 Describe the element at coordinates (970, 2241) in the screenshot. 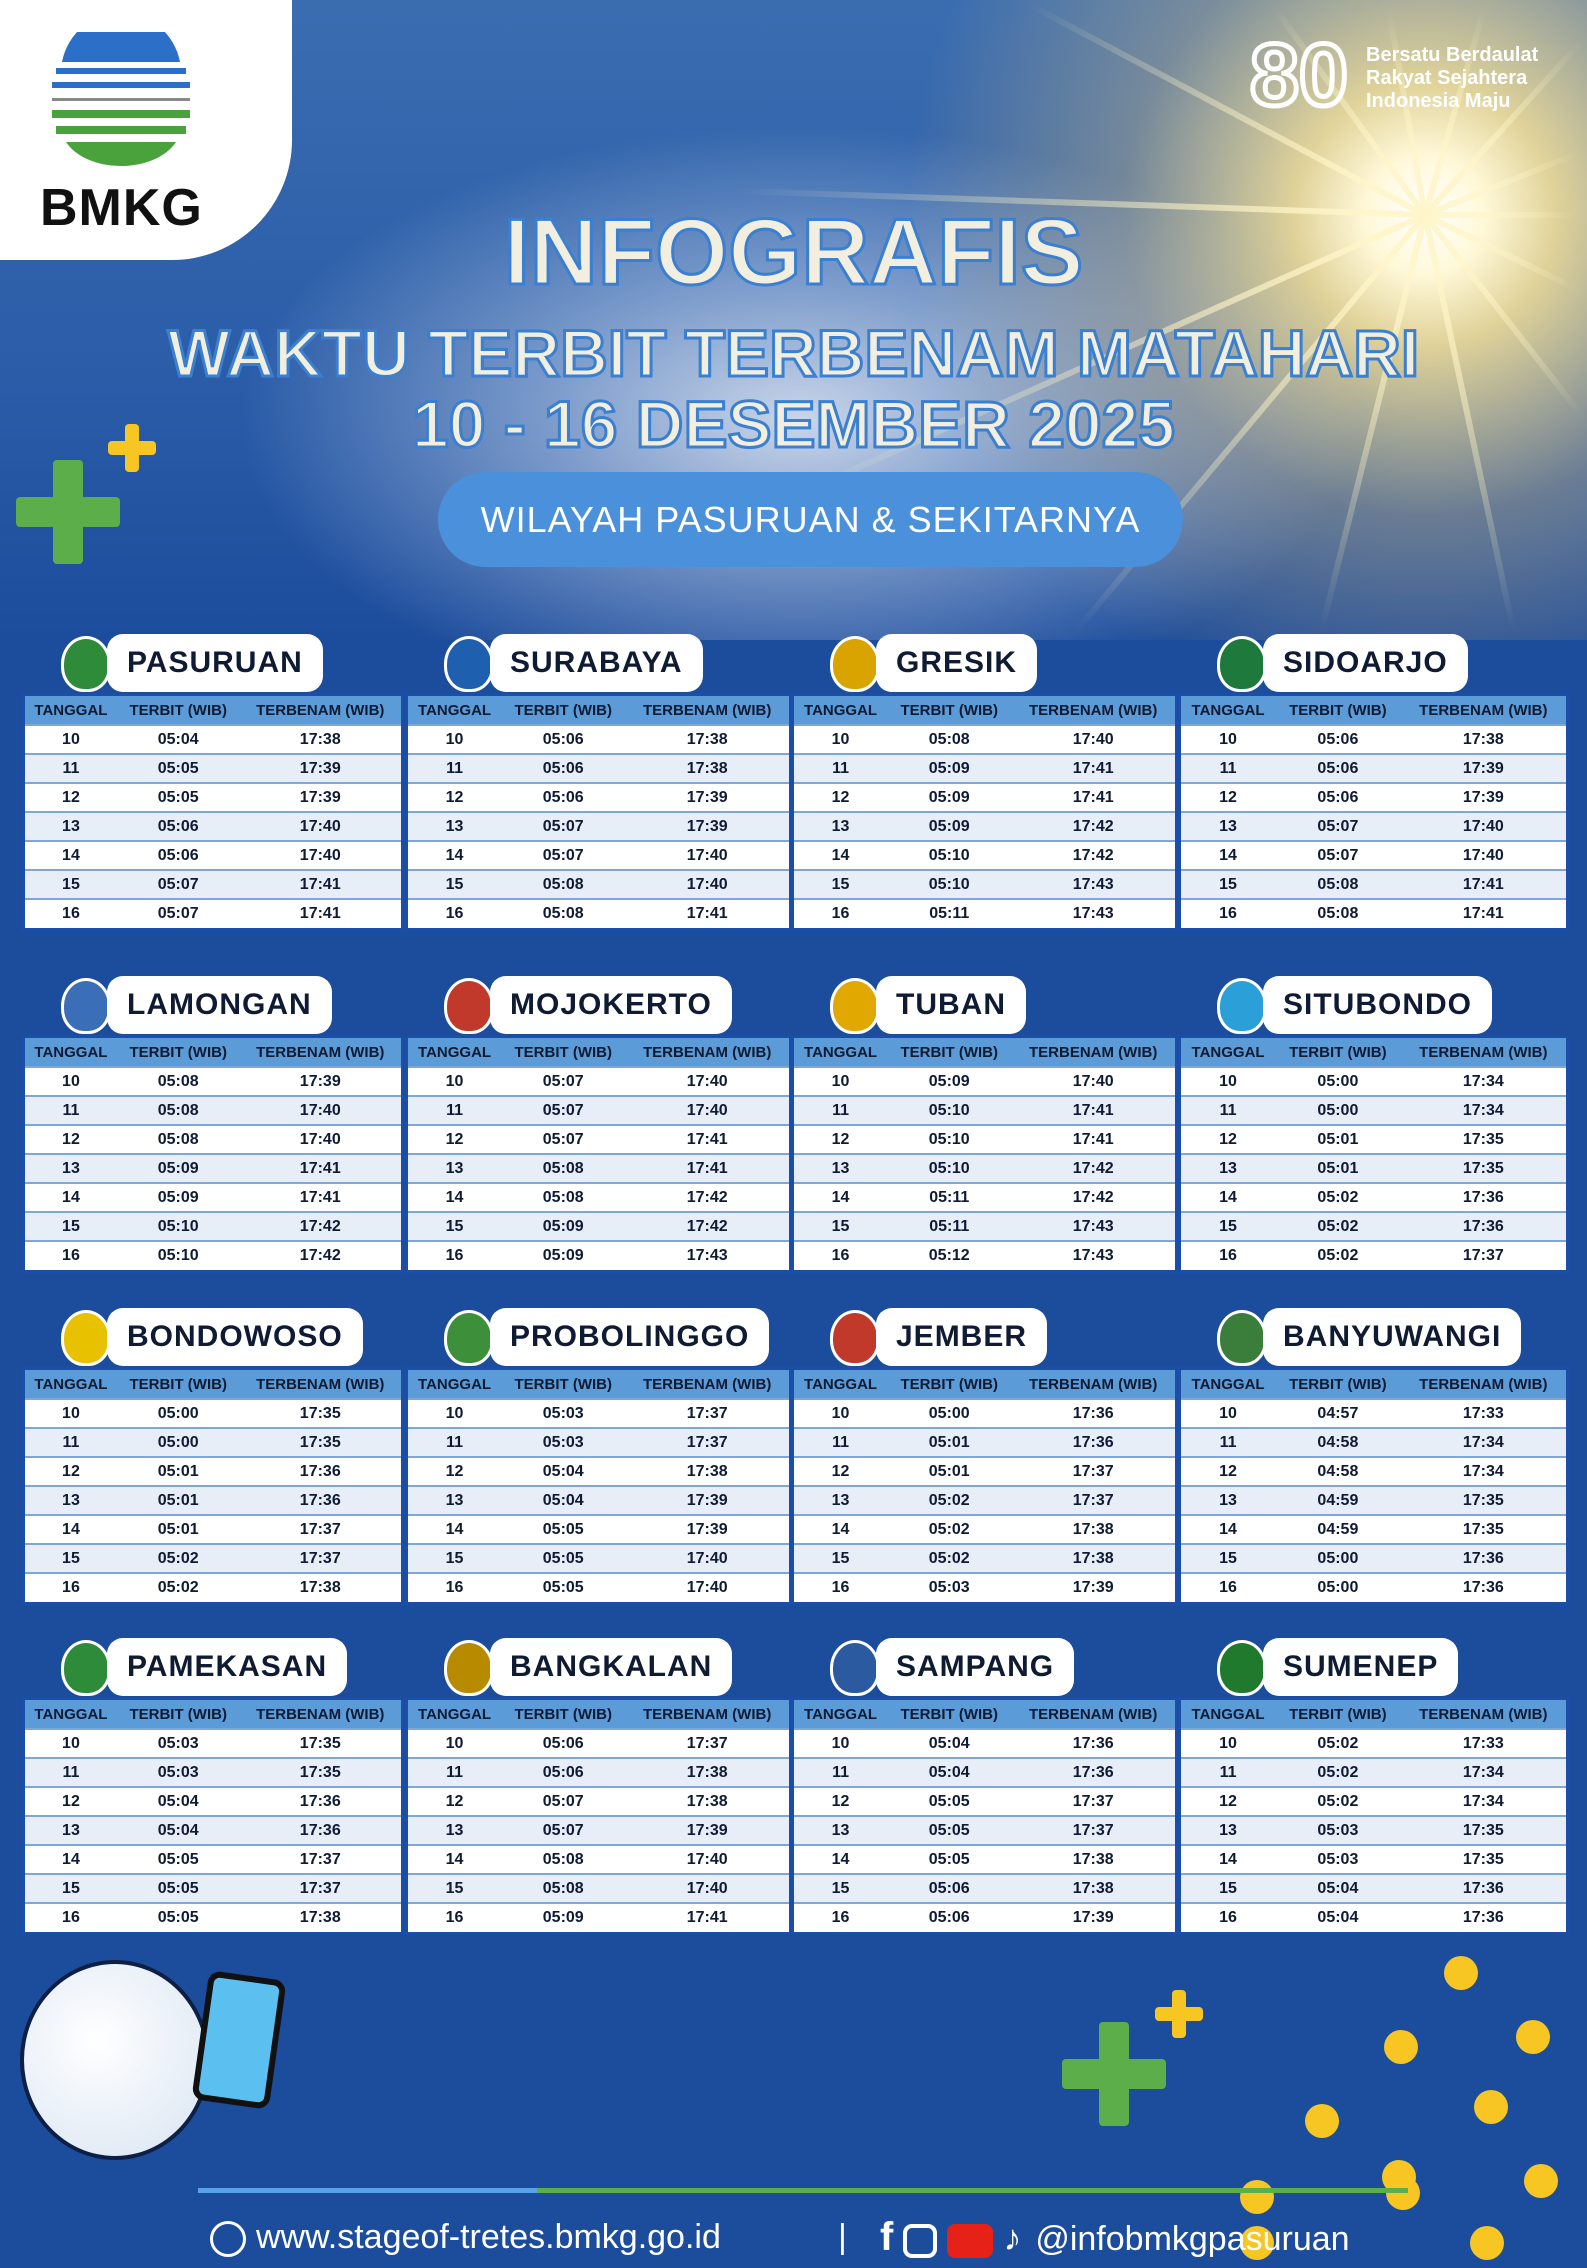

I see `youtube-icon` at that location.